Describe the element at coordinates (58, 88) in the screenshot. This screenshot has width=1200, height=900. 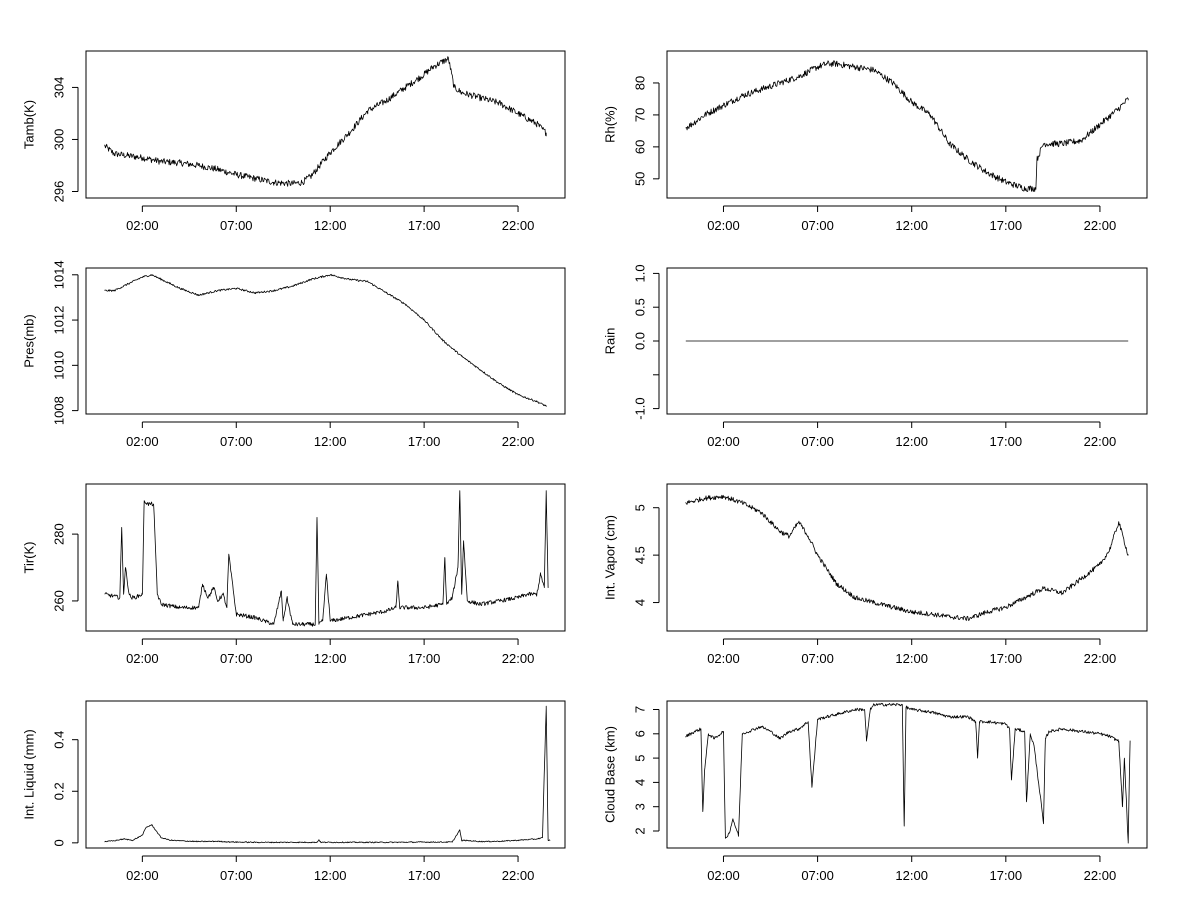
I see `y-tick-label: 304` at that location.